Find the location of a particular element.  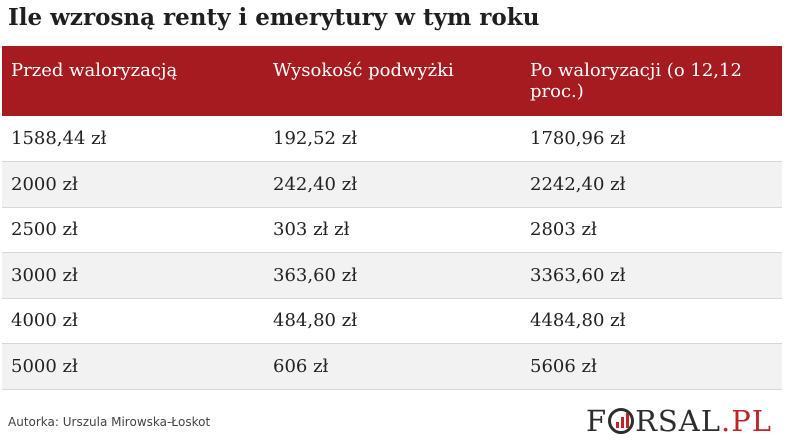

table-row: 4000 zł 484,80 zł 4484,80 zł is located at coordinates (392, 321).